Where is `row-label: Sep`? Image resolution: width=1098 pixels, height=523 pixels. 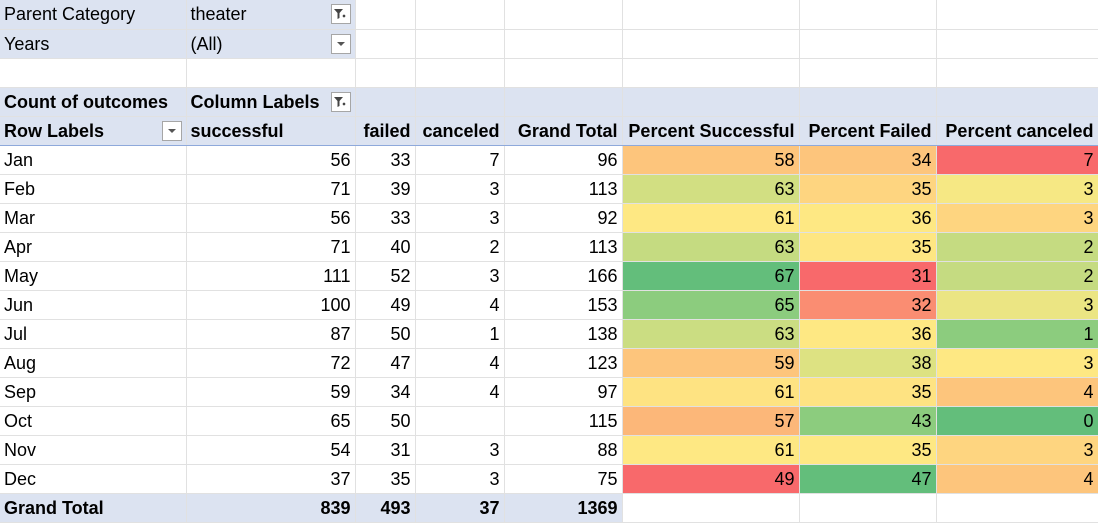 row-label: Sep is located at coordinates (93, 392).